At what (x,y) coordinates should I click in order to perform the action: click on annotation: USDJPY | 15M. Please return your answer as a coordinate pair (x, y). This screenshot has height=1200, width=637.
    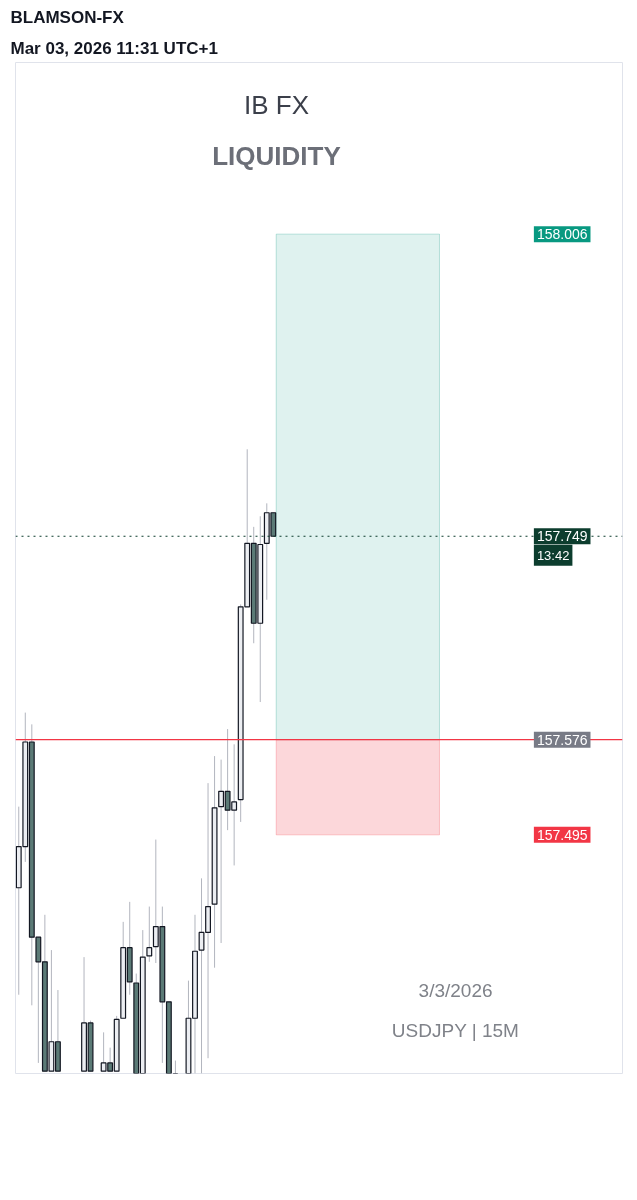
    Looking at the image, I should click on (455, 1031).